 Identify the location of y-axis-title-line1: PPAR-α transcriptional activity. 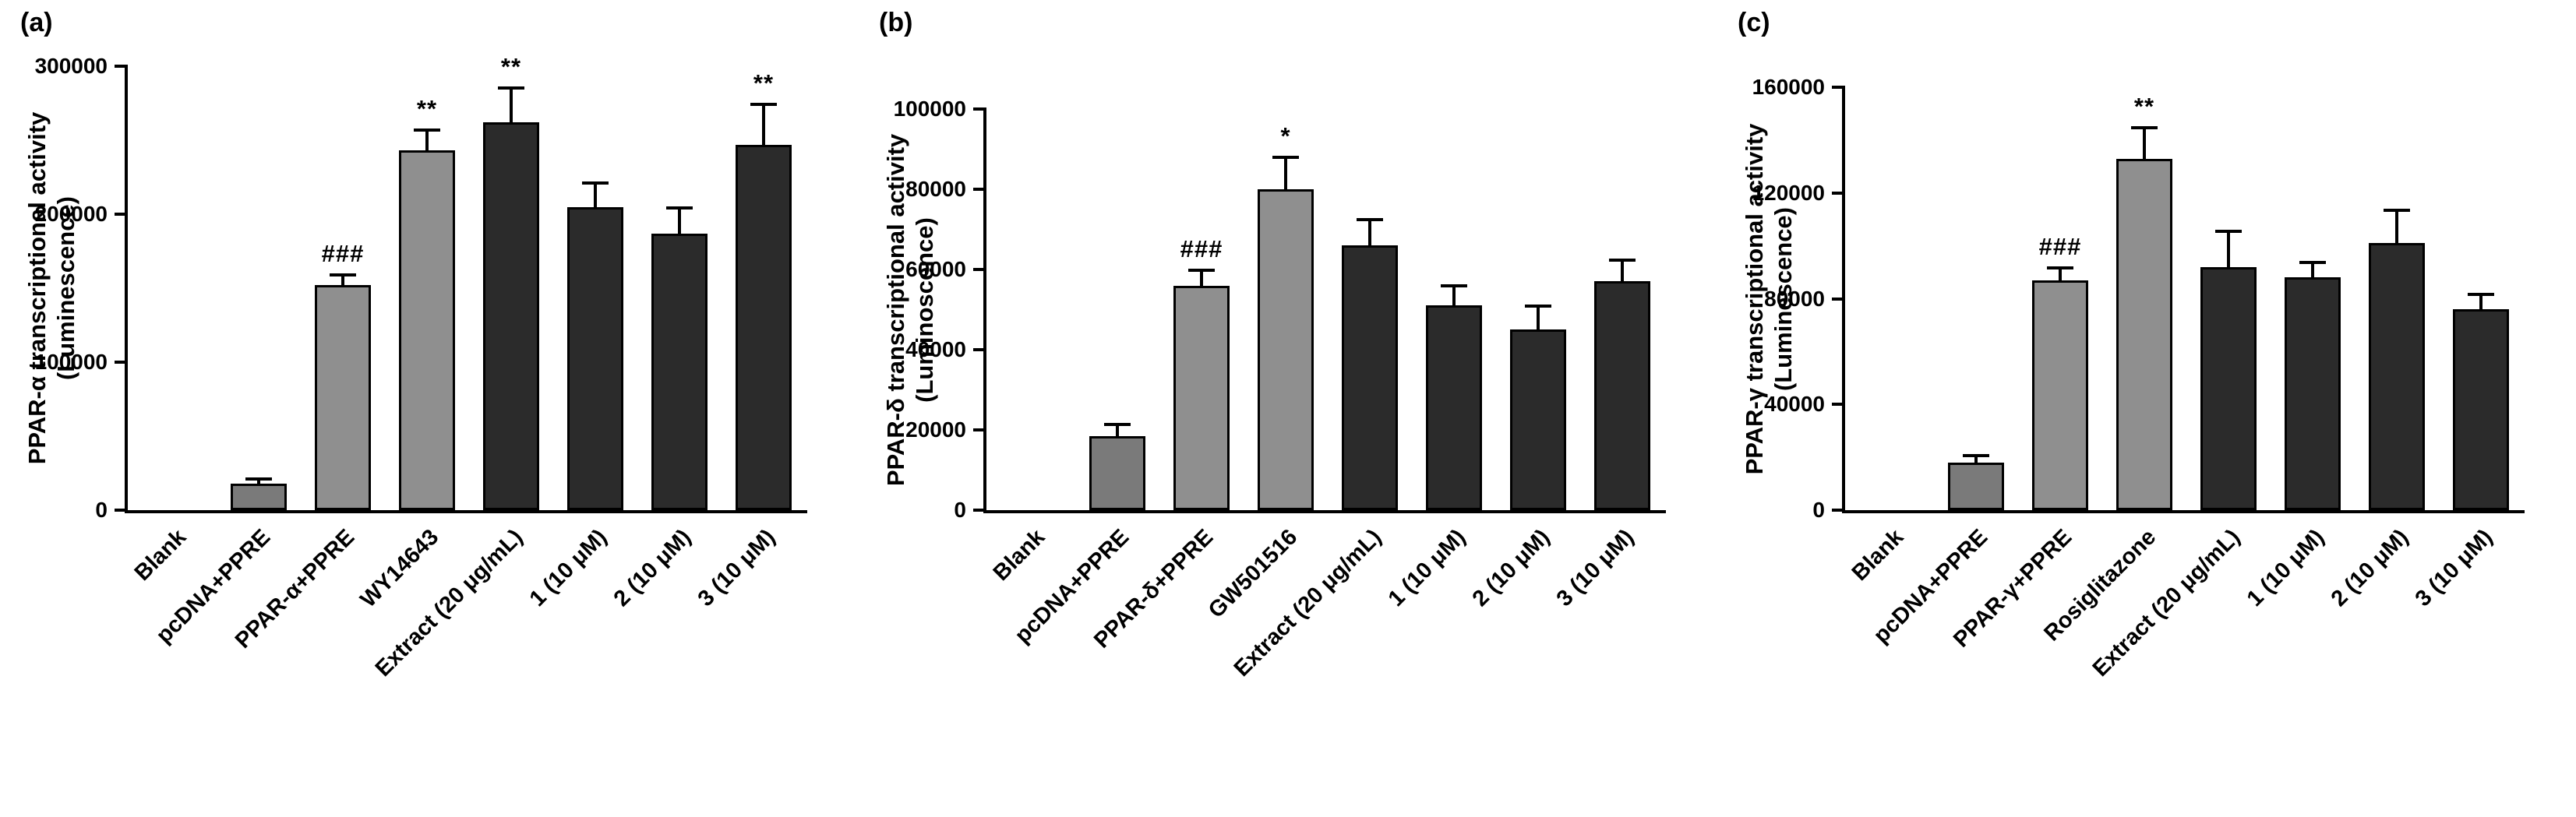
(37, 288).